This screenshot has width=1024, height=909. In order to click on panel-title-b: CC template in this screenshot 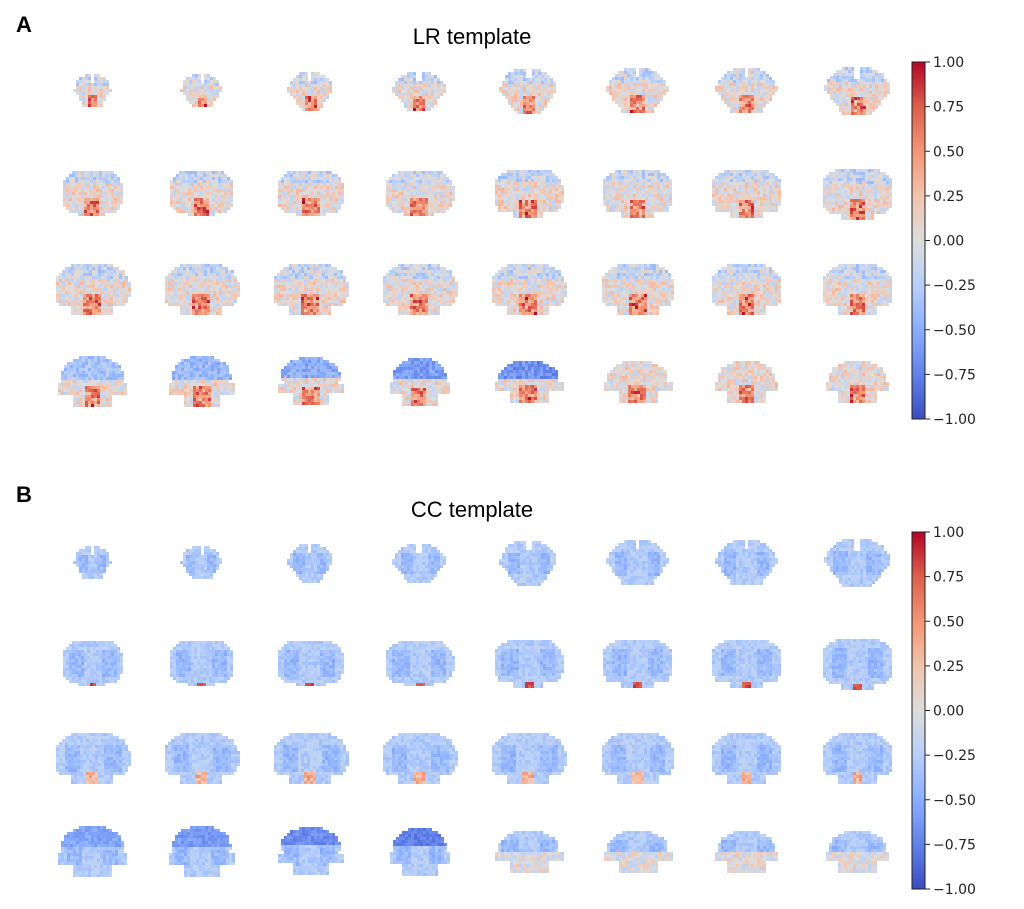, I will do `click(472, 509)`.